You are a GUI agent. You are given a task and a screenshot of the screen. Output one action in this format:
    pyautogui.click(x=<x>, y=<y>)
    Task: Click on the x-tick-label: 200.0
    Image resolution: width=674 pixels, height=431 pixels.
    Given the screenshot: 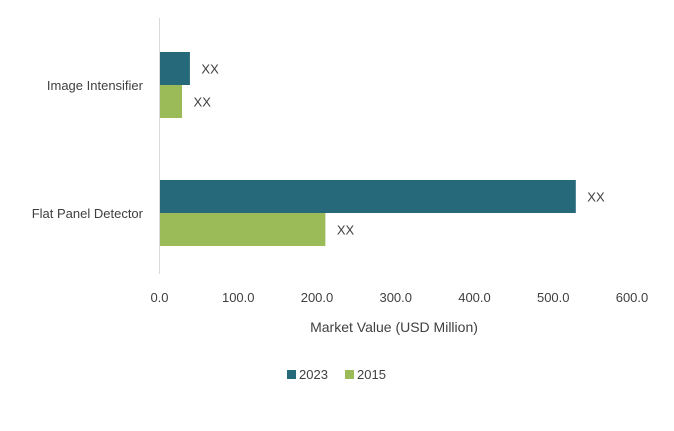 What is the action you would take?
    pyautogui.click(x=317, y=297)
    